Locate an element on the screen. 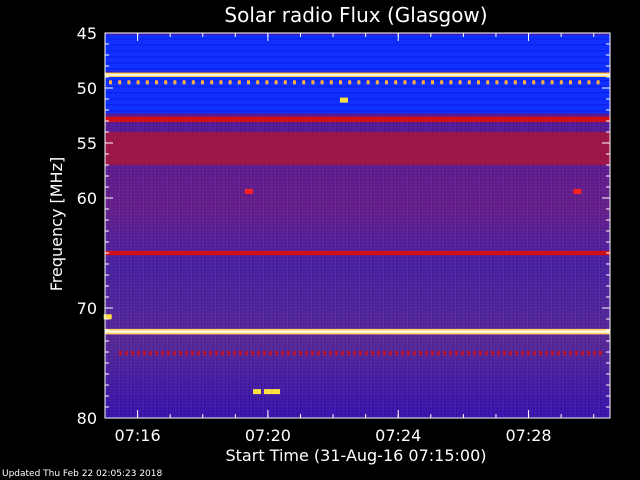  x-tick-label-07:20: 07:20 is located at coordinates (268, 435).